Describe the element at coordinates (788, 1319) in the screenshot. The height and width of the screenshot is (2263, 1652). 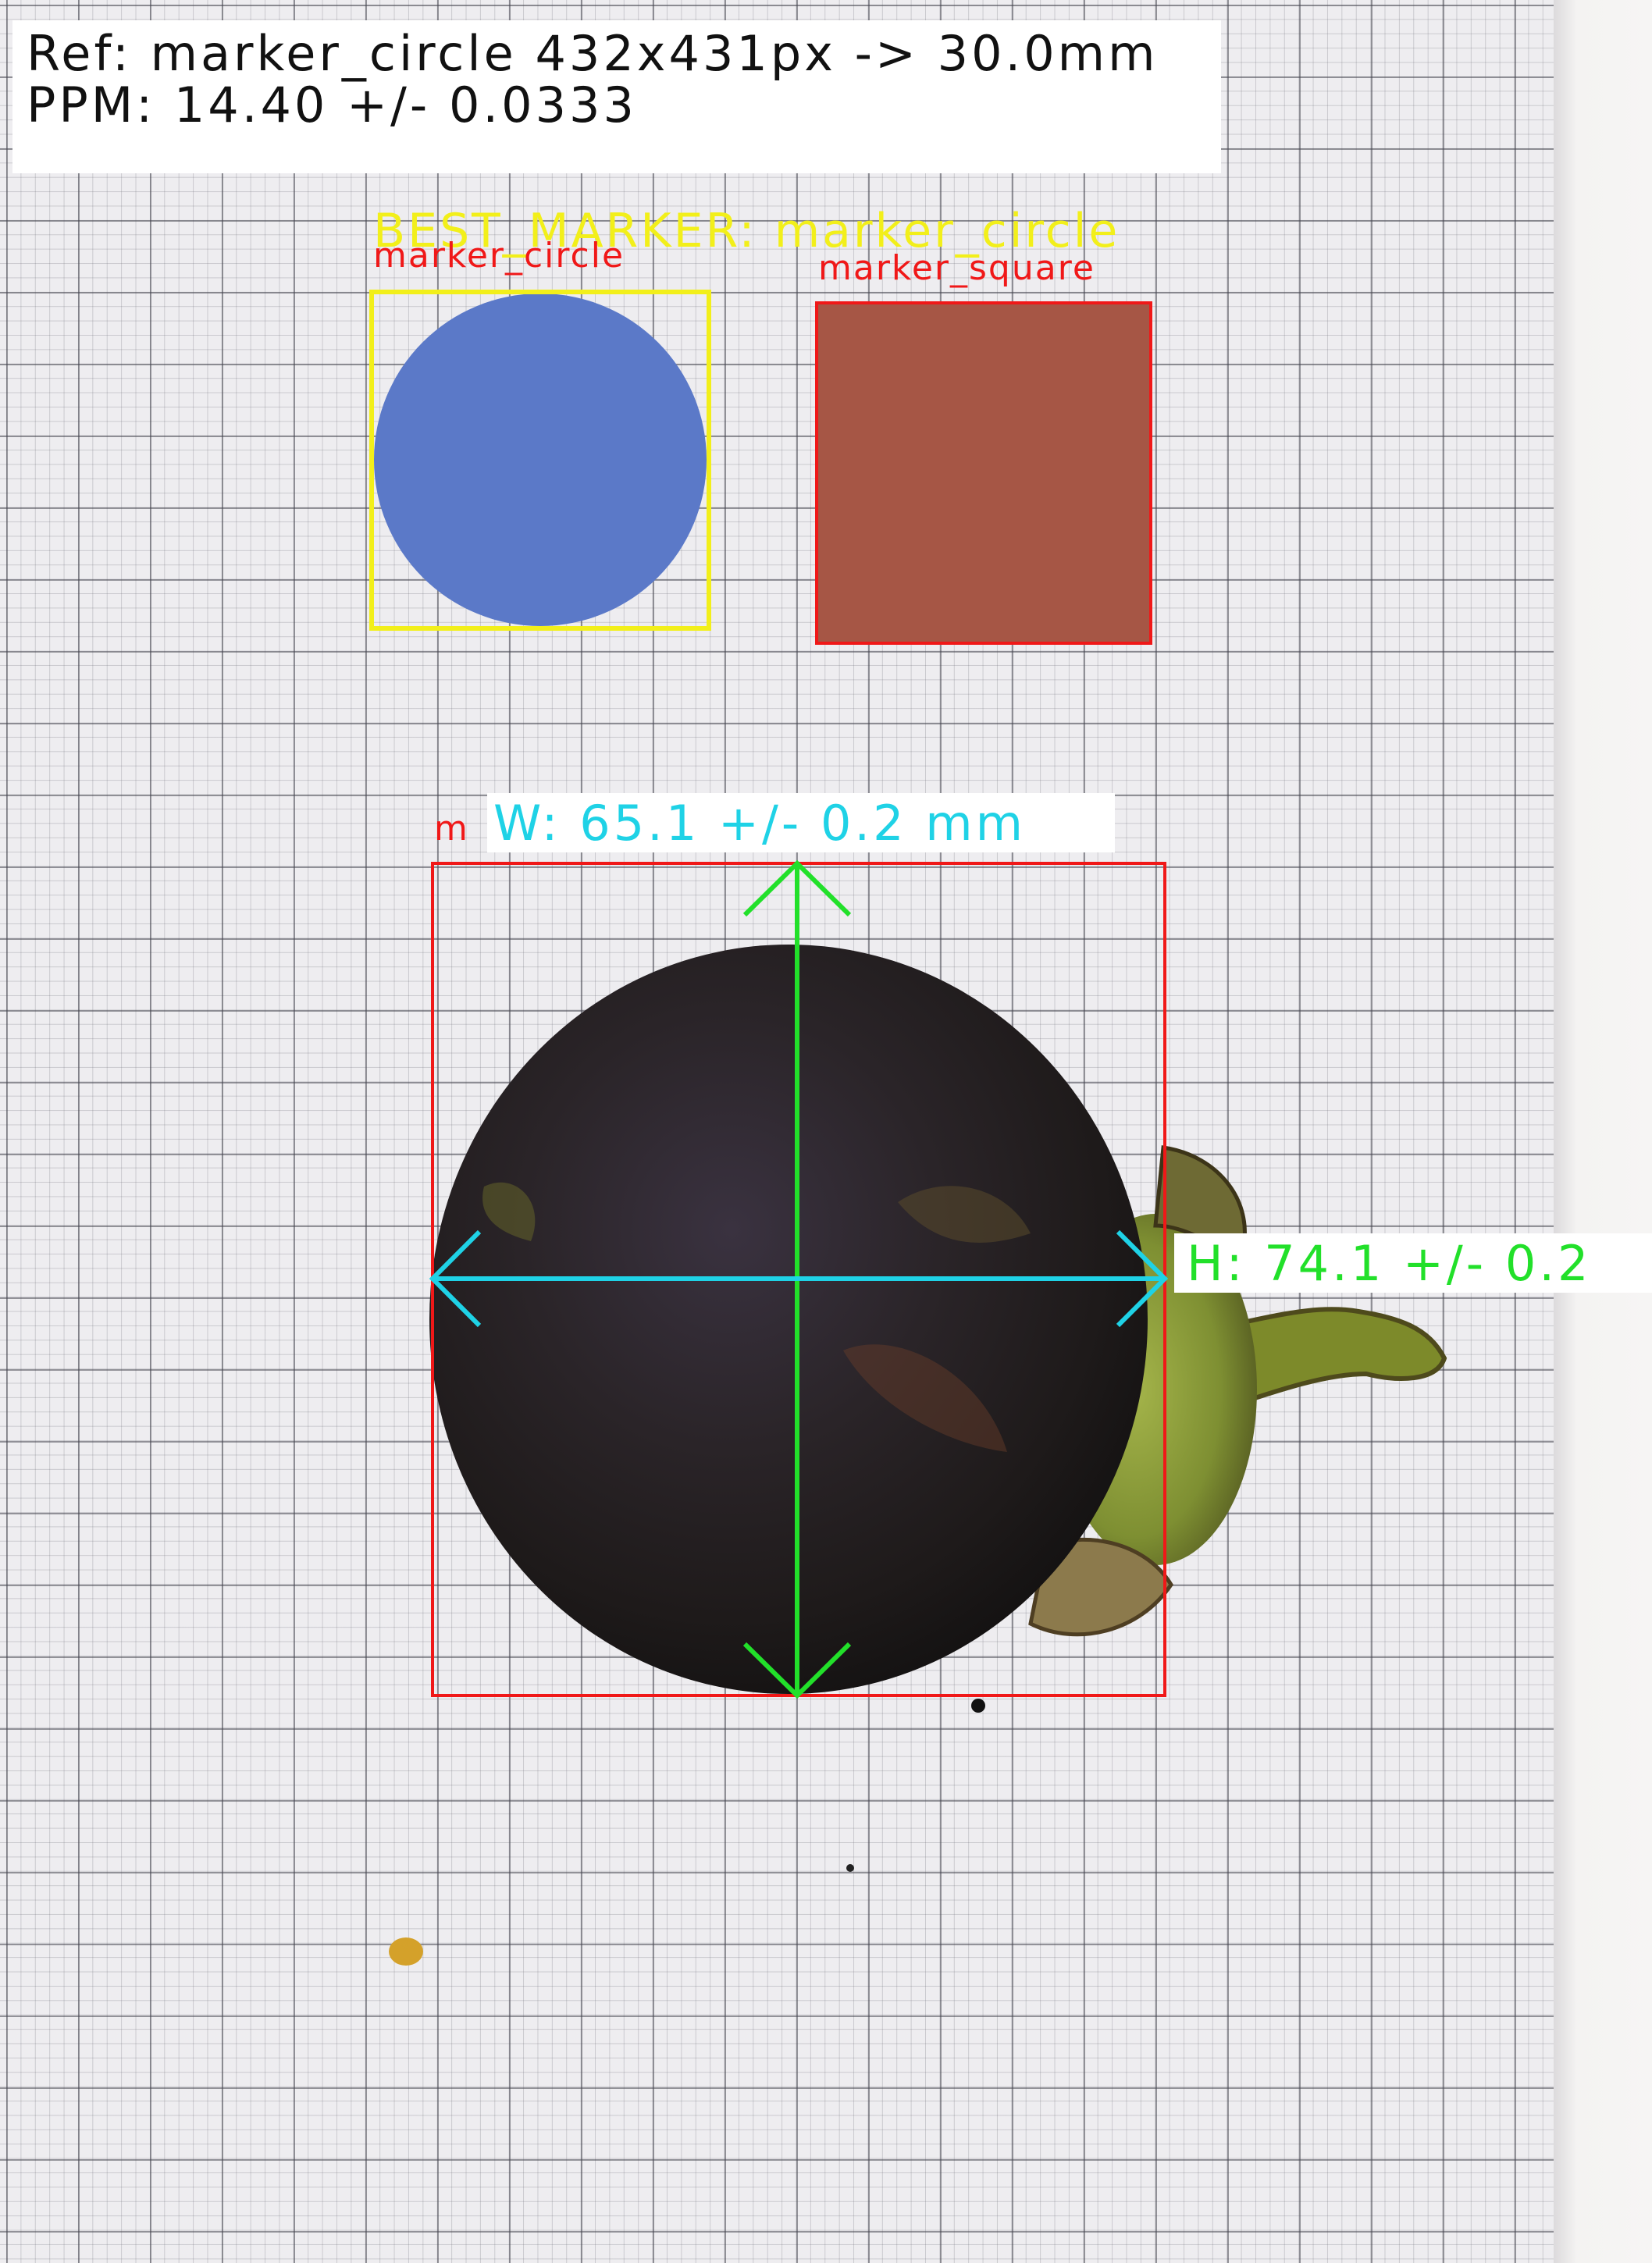
I see `mangosteen-fruit` at that location.